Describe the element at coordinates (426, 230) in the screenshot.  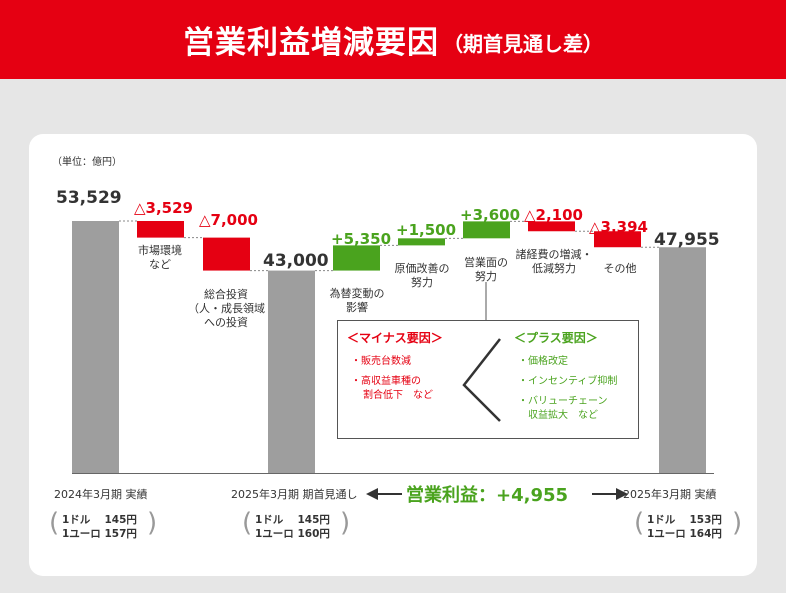
I see `value-label-cost: +1,500` at that location.